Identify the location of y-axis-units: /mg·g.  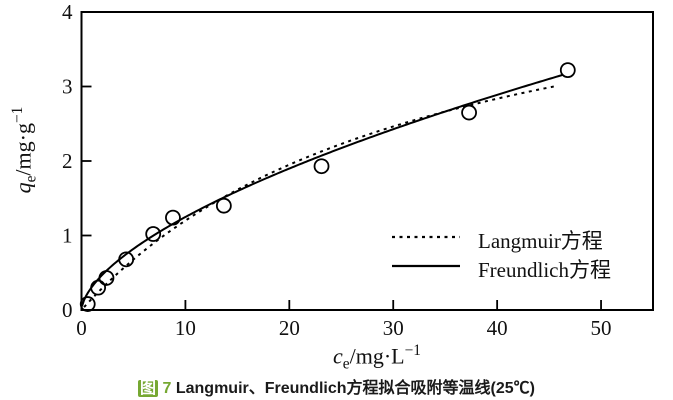
(23, 149).